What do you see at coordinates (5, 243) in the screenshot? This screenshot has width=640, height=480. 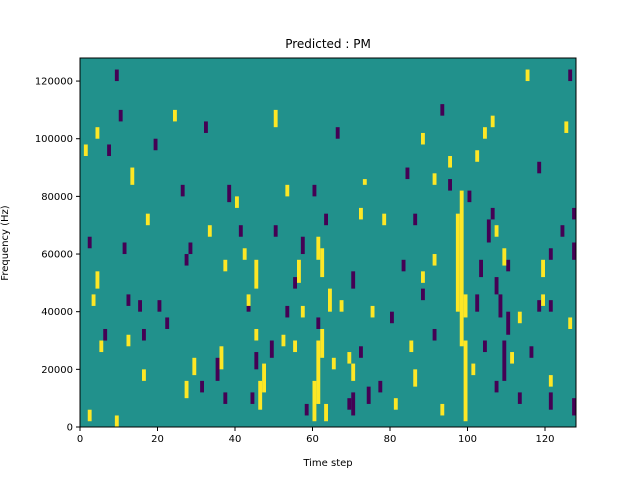 I see `y-axis-label: Frequency (Hz)` at bounding box center [5, 243].